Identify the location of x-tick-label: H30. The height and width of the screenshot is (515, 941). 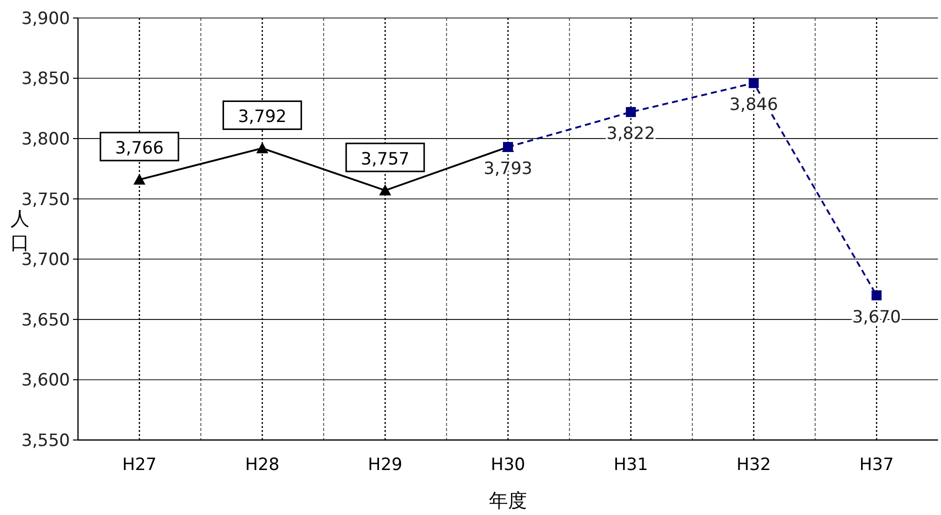
(508, 465).